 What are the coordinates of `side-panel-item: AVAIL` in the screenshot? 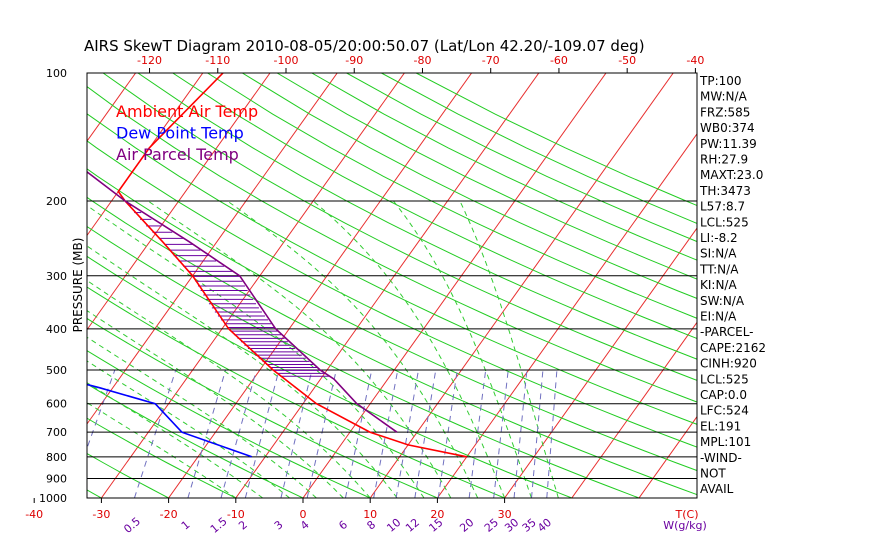 It's located at (717, 489).